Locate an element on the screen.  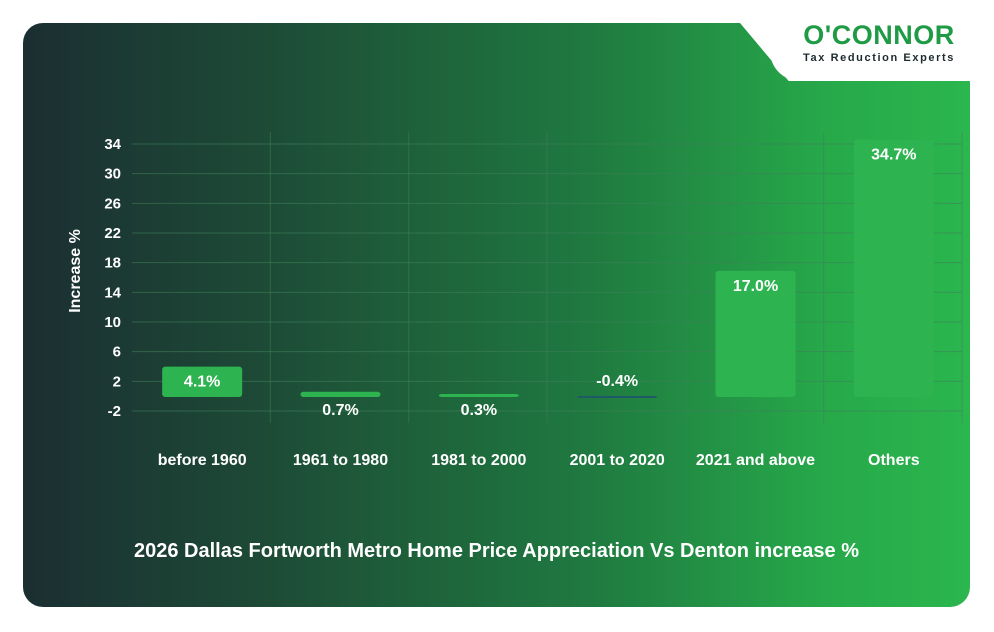
brand-tagline: Tax Reduction Experts is located at coordinates (879, 58).